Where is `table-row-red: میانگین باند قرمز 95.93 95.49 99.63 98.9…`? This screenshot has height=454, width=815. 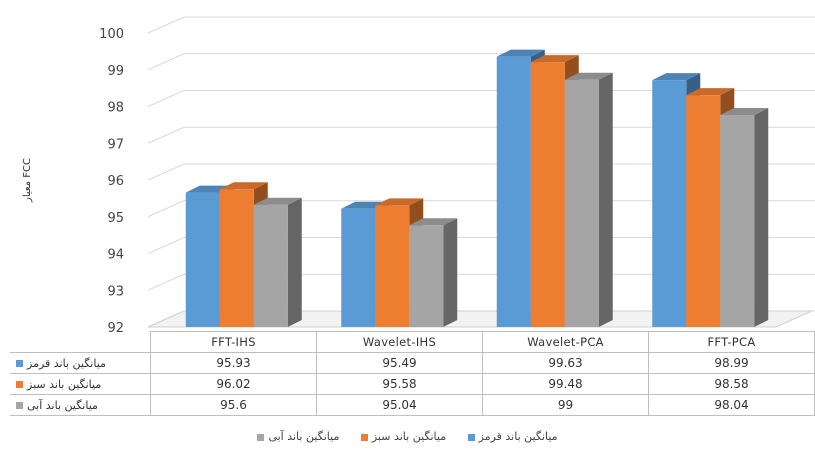
table-row-red: میانگین باند قرمز 95.93 95.49 99.63 98.9… is located at coordinates (412, 363).